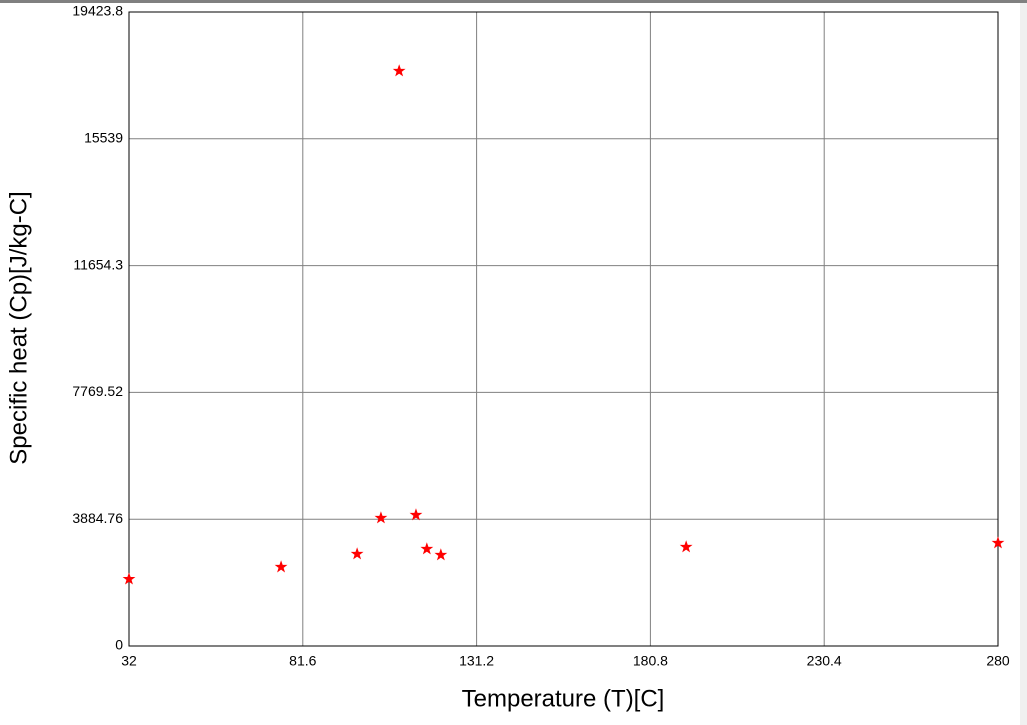 The height and width of the screenshot is (725, 1027). What do you see at coordinates (998, 661) in the screenshot?
I see `x-tick-label: 280` at bounding box center [998, 661].